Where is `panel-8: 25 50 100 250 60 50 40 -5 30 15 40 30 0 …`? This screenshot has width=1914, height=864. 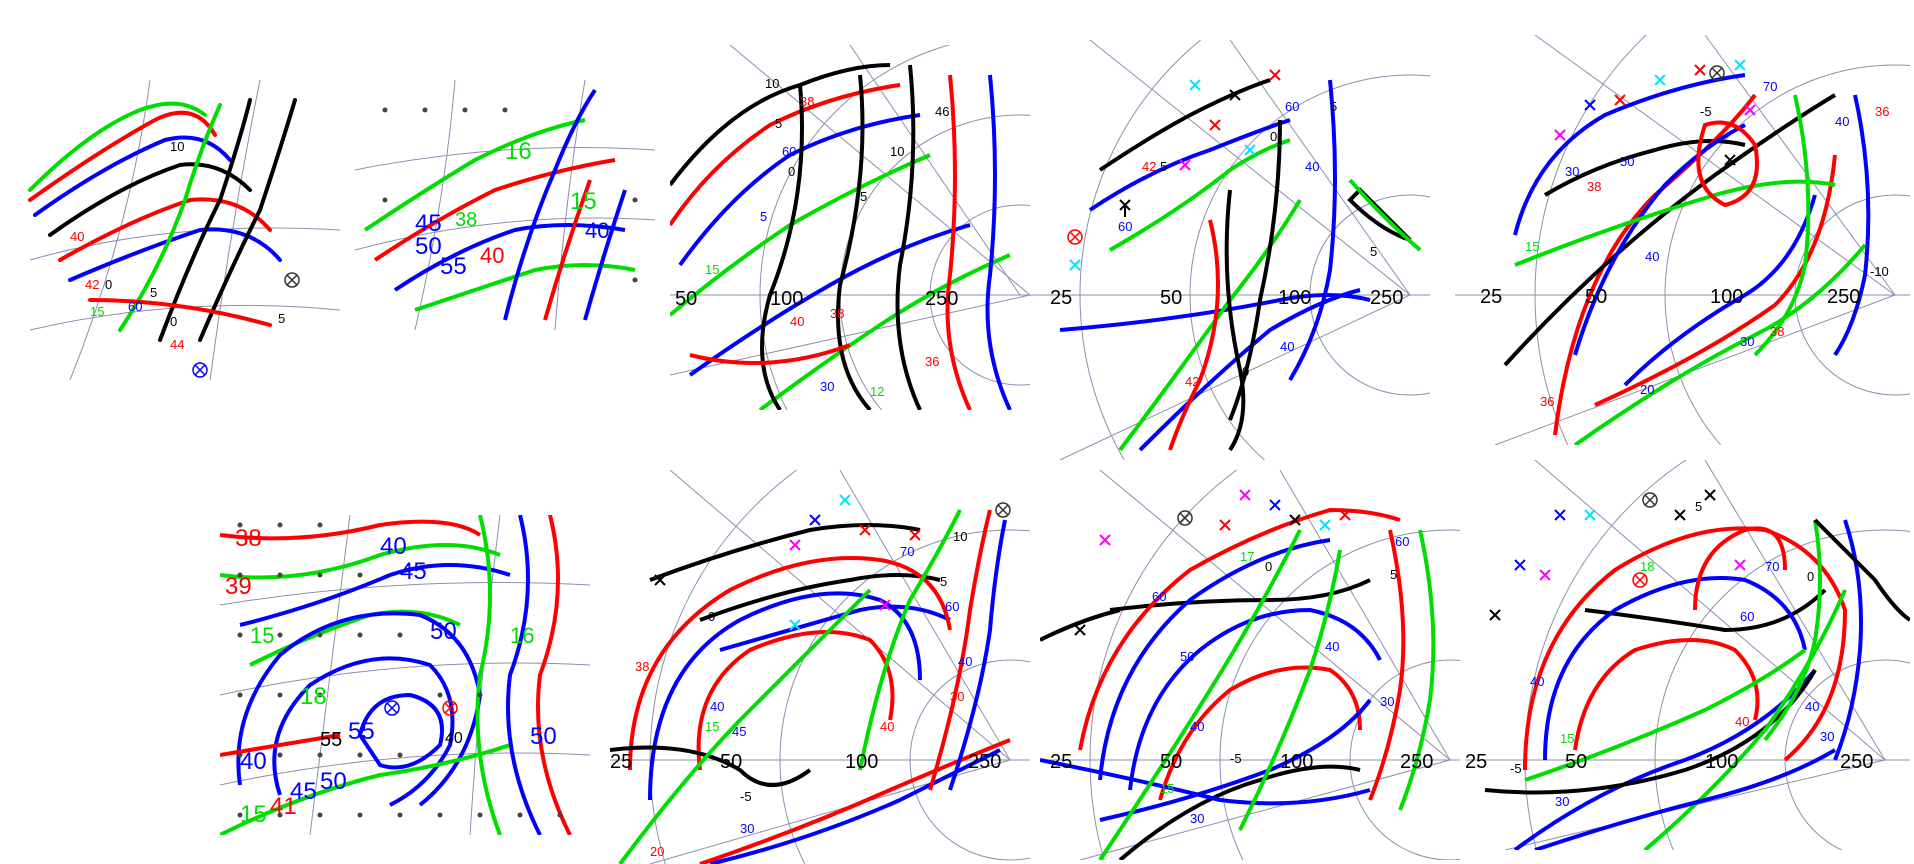
panel-8: 25 50 100 250 60 50 40 -5 30 15 40 30 0 … is located at coordinates (1250, 665).